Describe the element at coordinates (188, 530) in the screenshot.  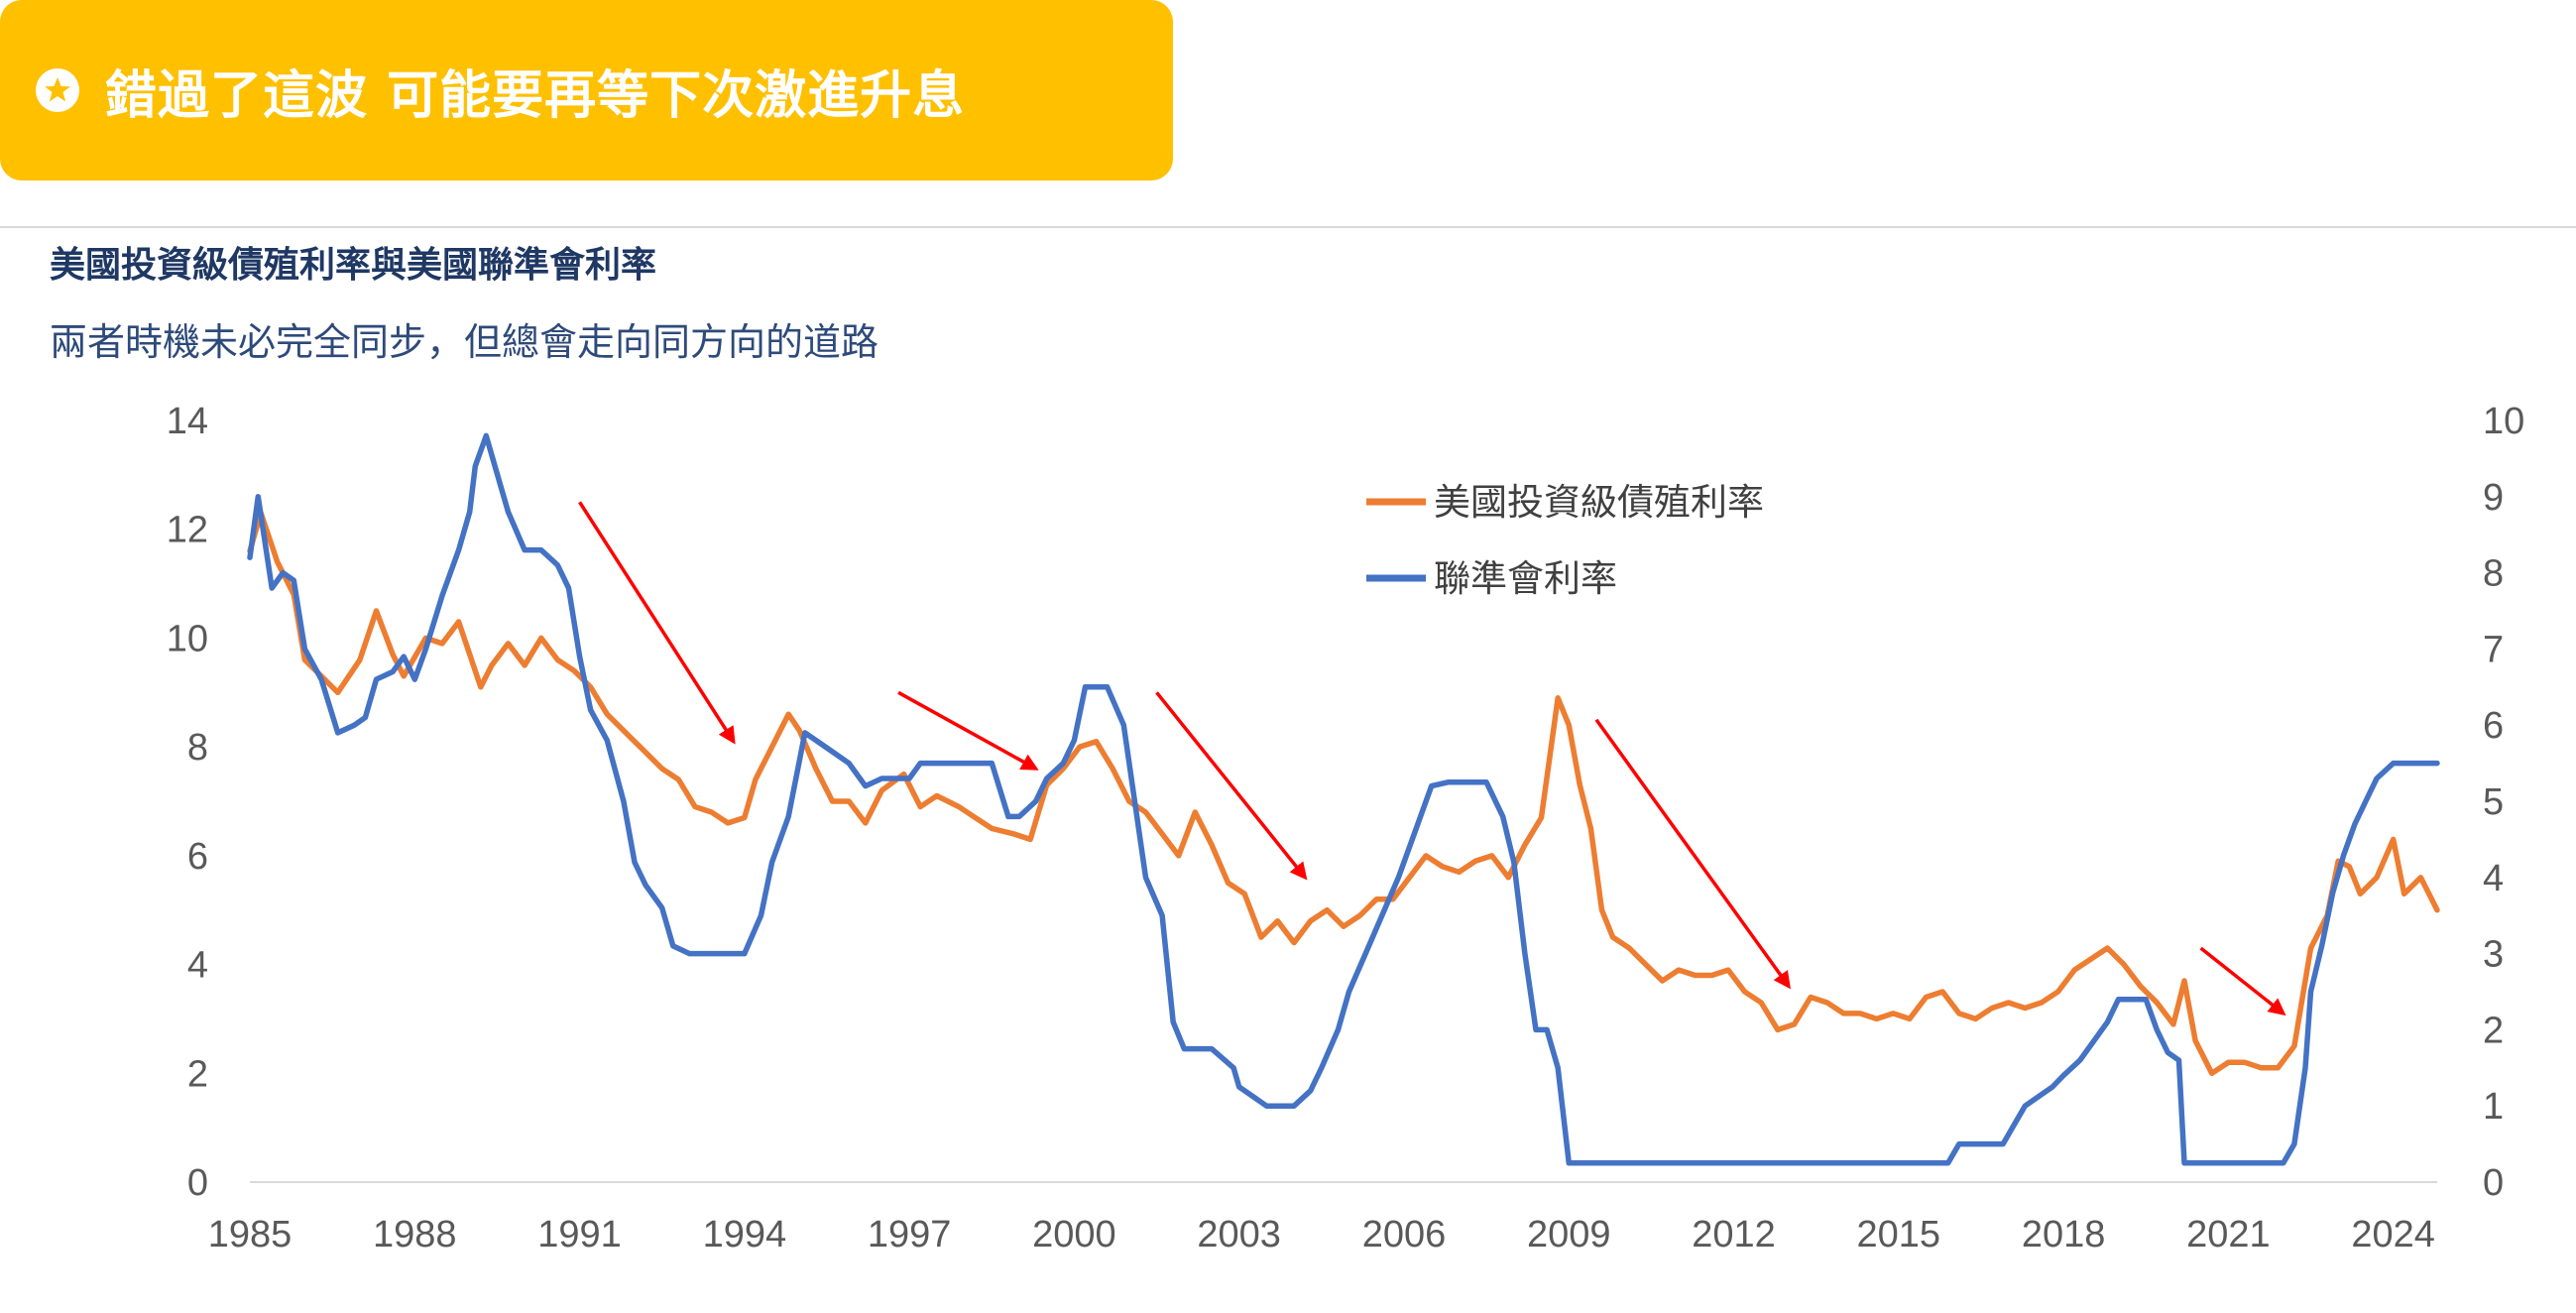
I see `y-left-tick-label: 12` at that location.